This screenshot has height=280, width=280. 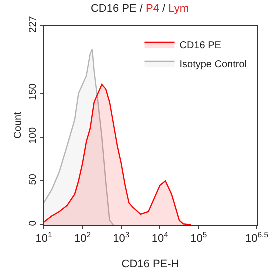 I want to click on x-axis-title: CD16 PE-H, so click(x=151, y=264).